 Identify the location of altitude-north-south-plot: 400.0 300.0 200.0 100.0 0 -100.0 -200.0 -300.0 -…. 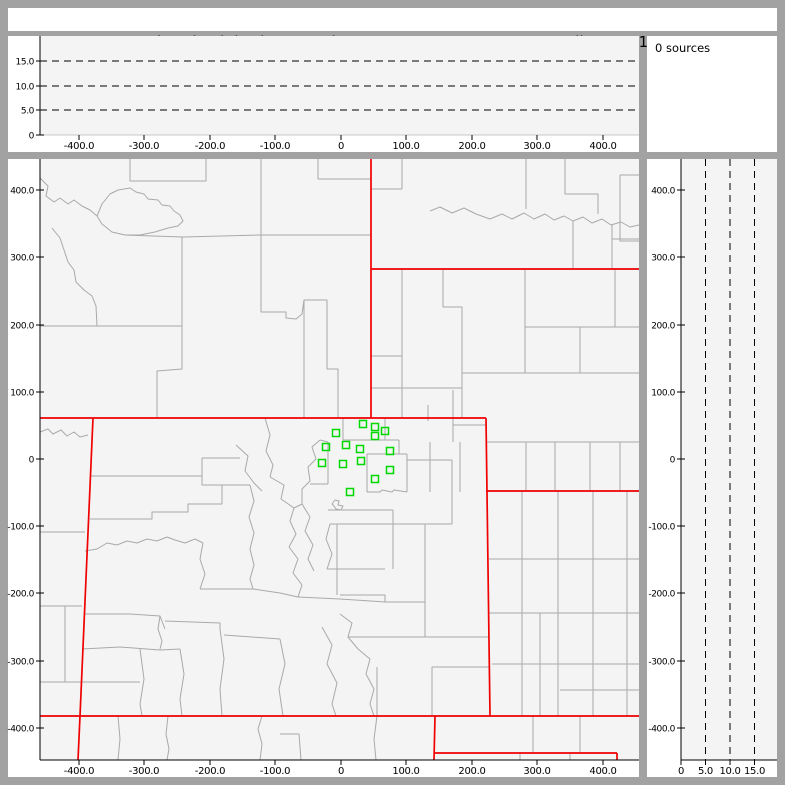
(712, 468).